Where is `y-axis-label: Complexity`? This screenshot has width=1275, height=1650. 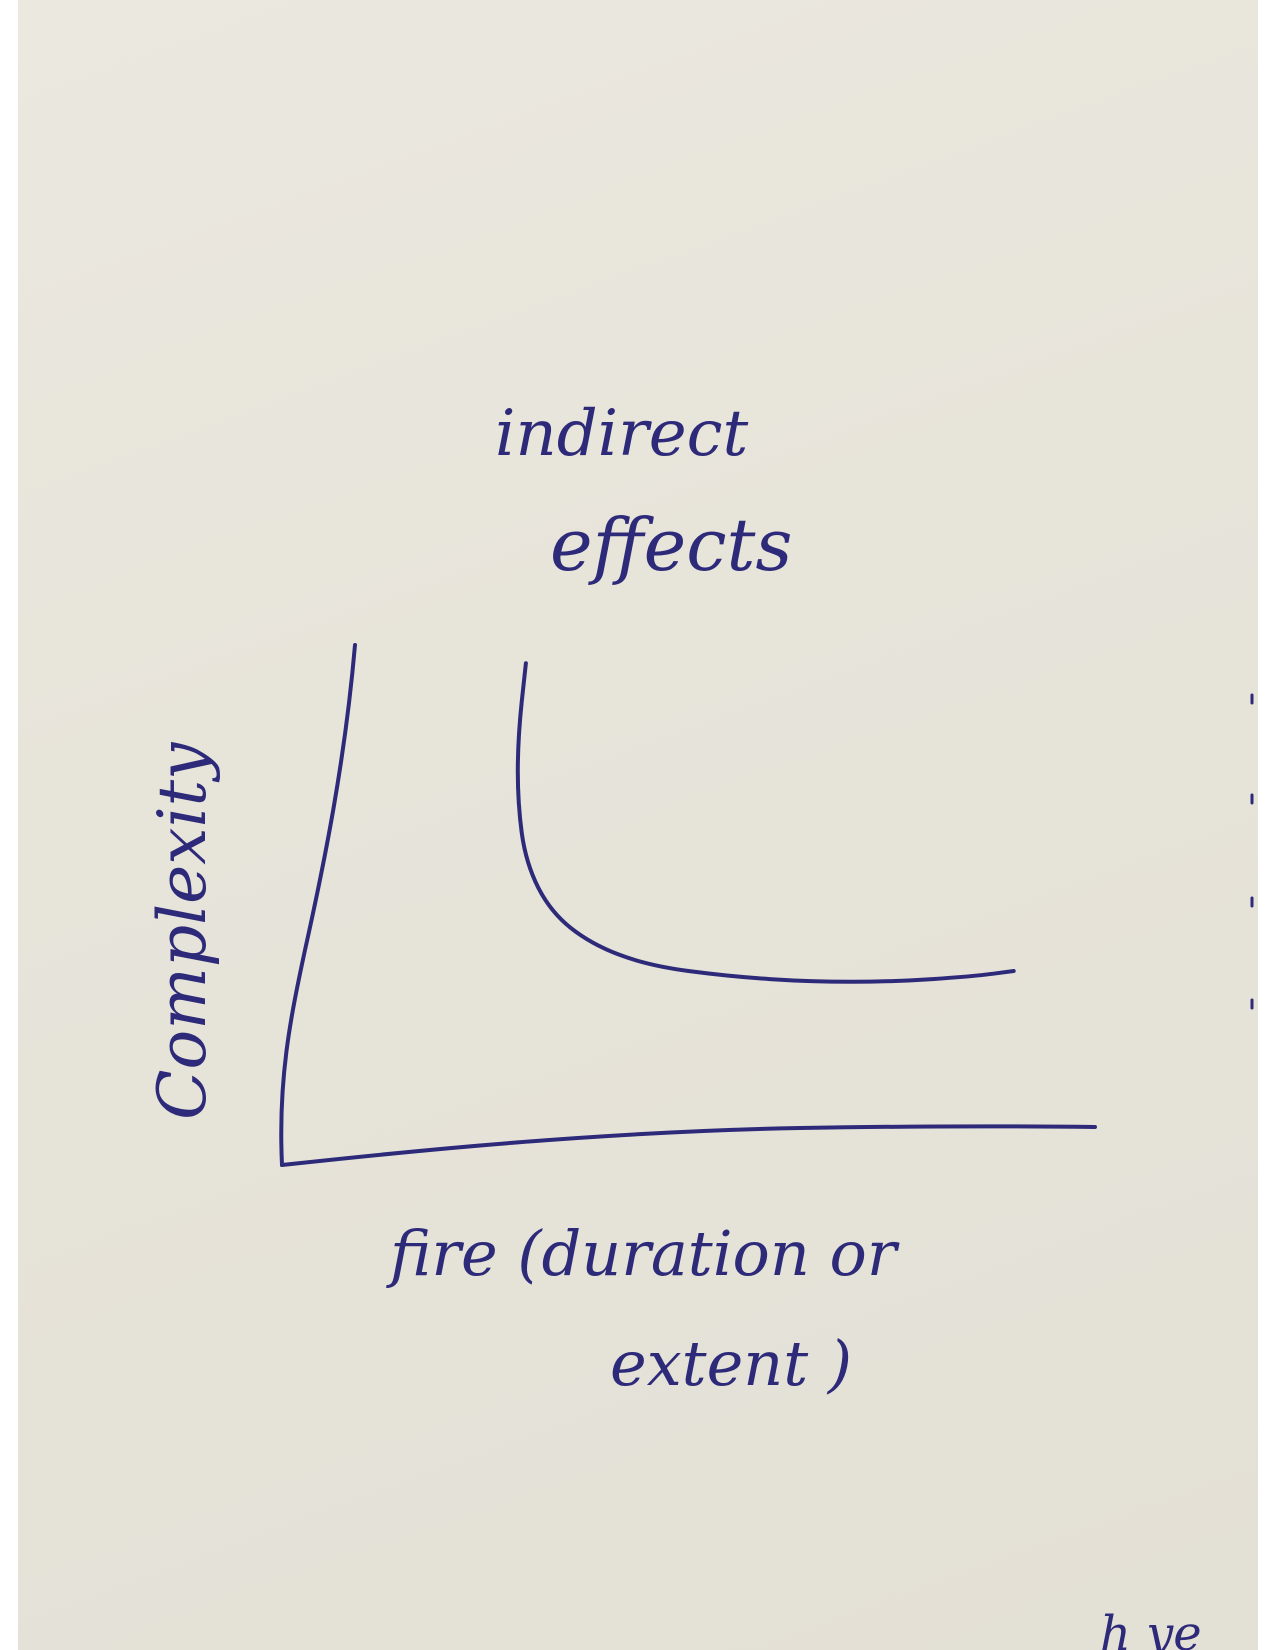
y-axis-label: Complexity is located at coordinates (182, 931).